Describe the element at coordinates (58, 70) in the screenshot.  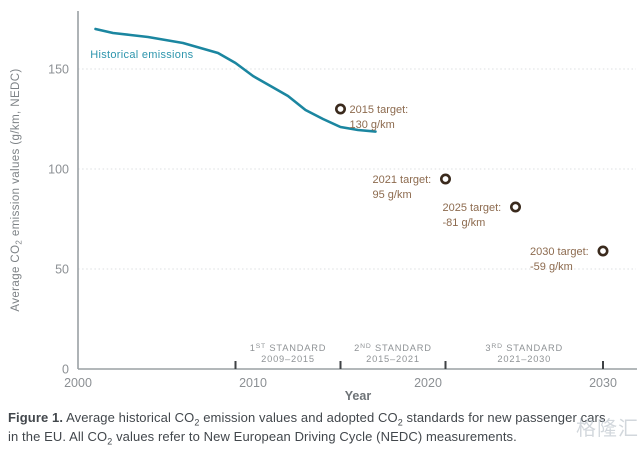
I see `y-tick-label-150: 150` at that location.